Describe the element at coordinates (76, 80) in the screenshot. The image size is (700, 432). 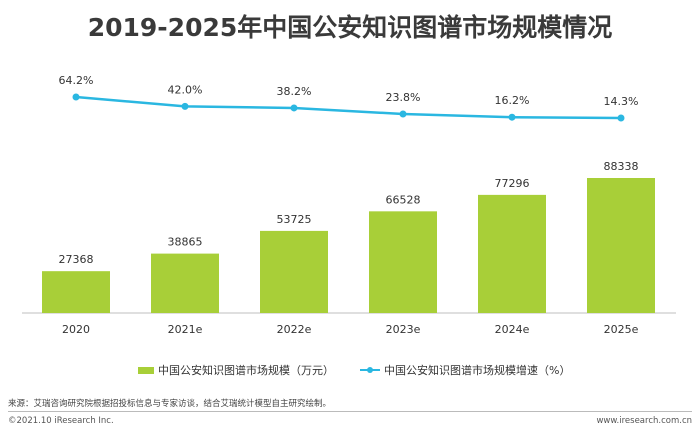
I see `growth-label: 64.2%` at that location.